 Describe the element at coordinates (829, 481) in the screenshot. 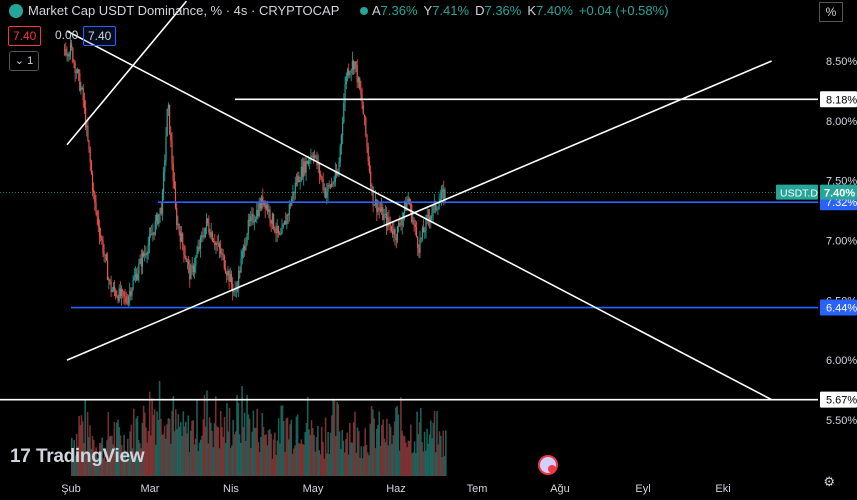

I see `settings-gear-icon: ⚙` at that location.